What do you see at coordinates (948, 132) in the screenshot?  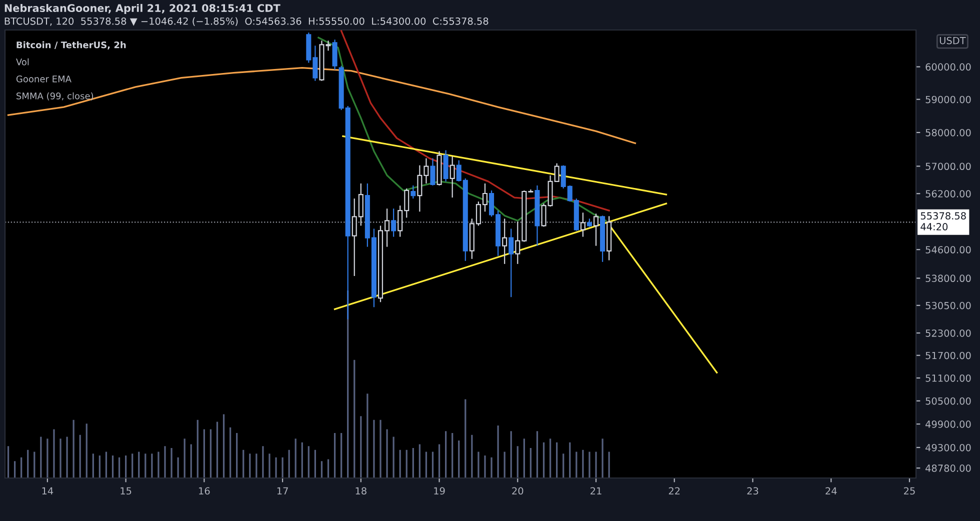 I see `y-tick-label: 58000.00` at bounding box center [948, 132].